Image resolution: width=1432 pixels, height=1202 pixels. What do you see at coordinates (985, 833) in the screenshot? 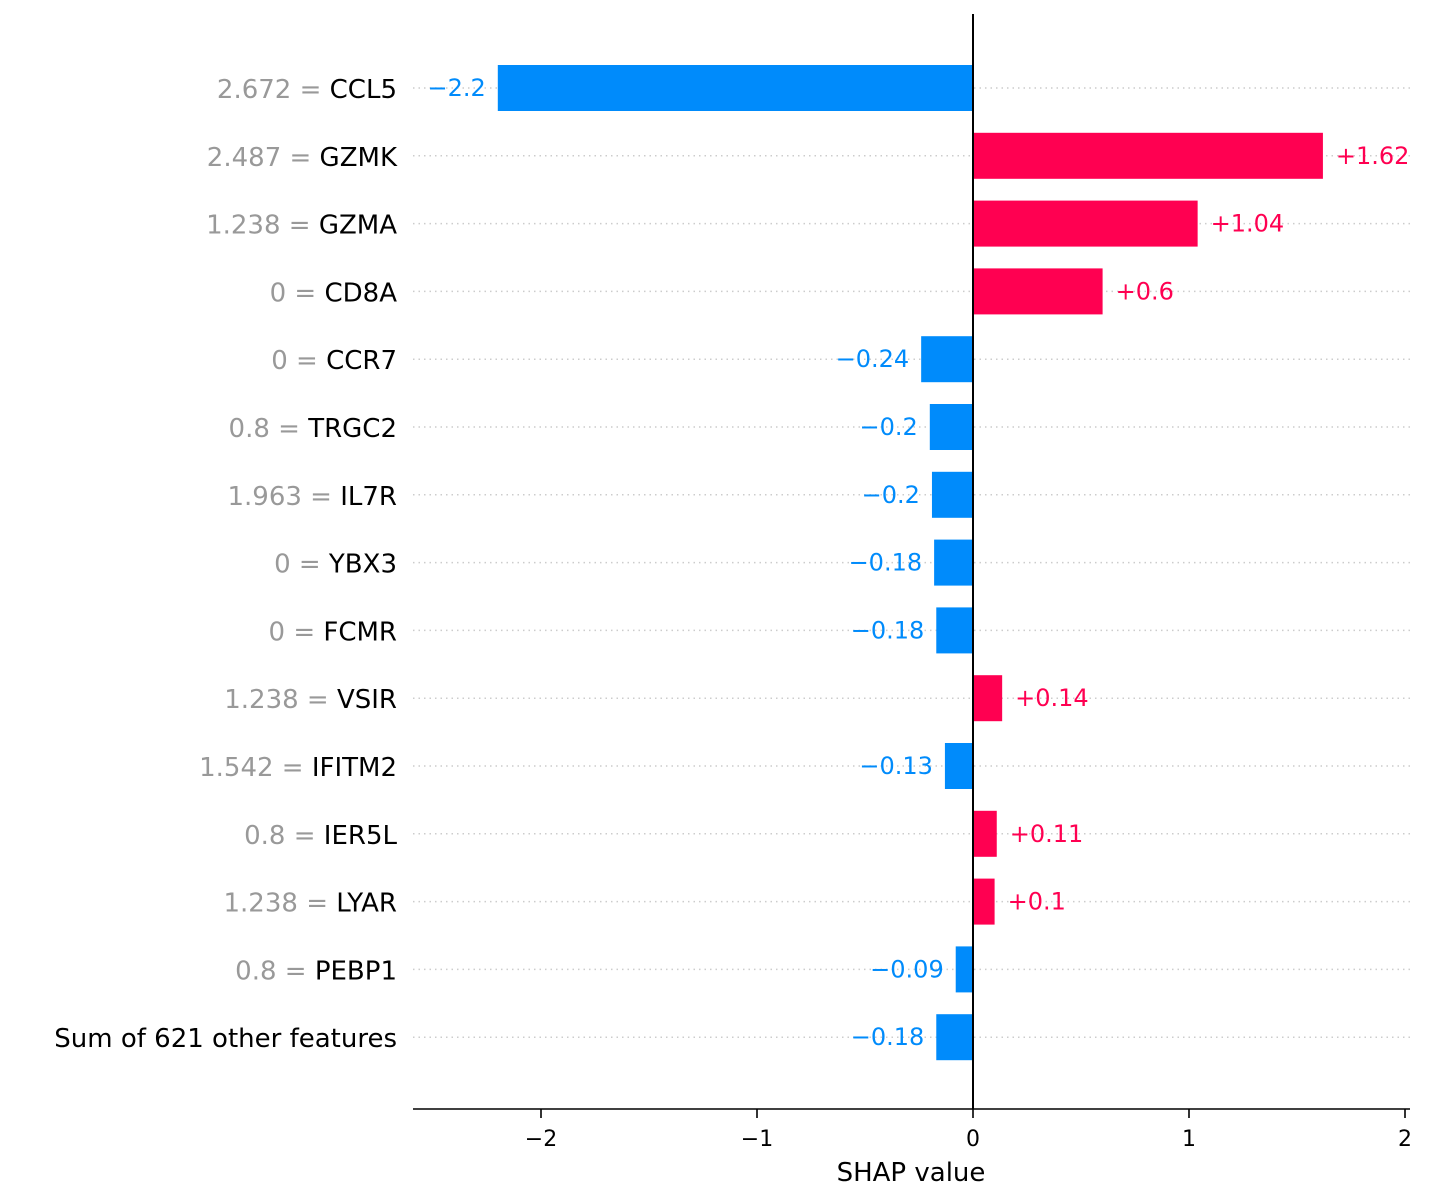
I see `bar-ier5l` at bounding box center [985, 833].